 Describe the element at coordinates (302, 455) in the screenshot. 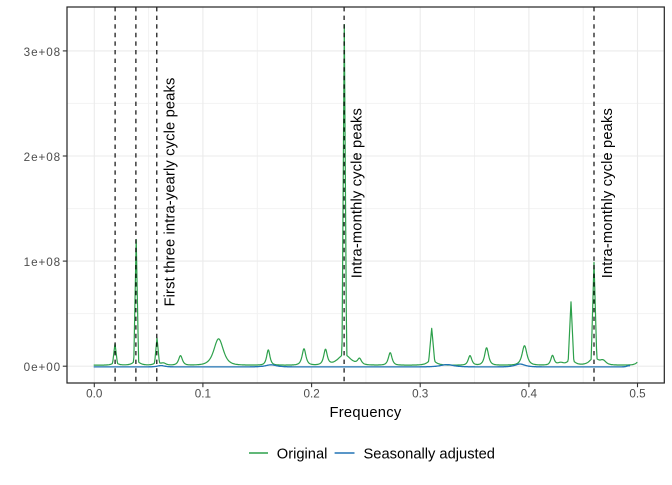

I see `svg-text: Original` at that location.